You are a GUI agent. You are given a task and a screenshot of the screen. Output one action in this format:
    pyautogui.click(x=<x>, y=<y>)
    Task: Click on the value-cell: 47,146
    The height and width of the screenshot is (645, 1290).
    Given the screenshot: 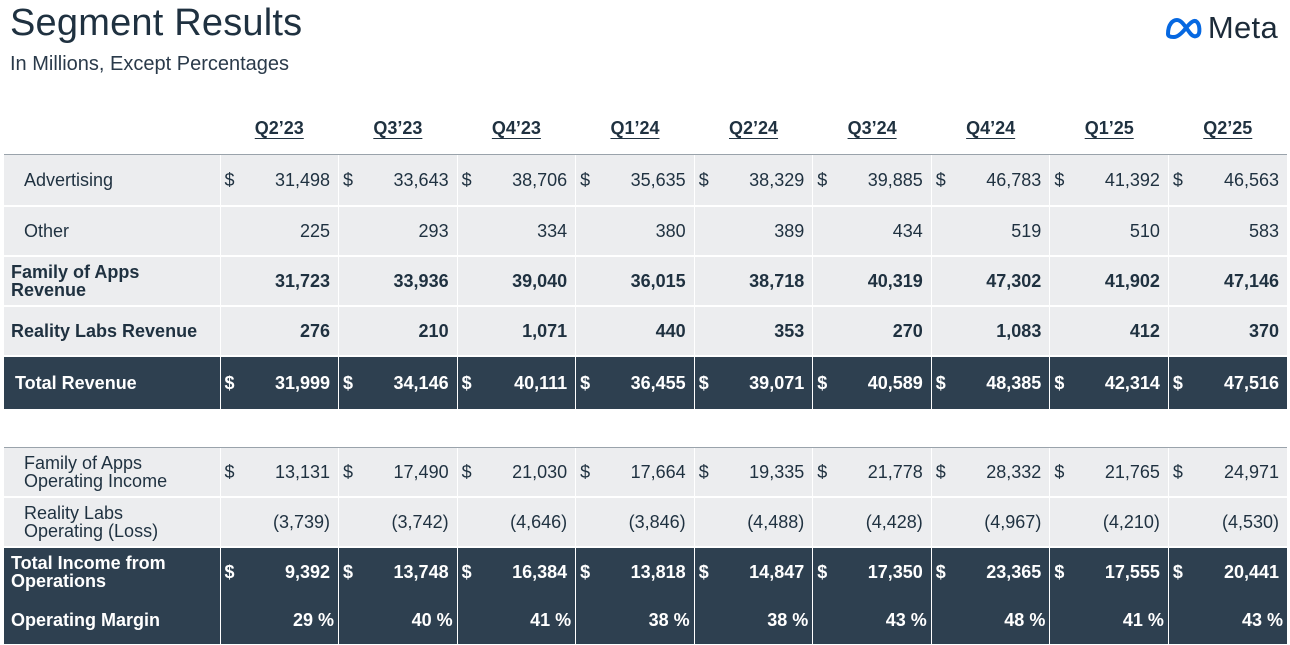 What is the action you would take?
    pyautogui.click(x=1227, y=281)
    